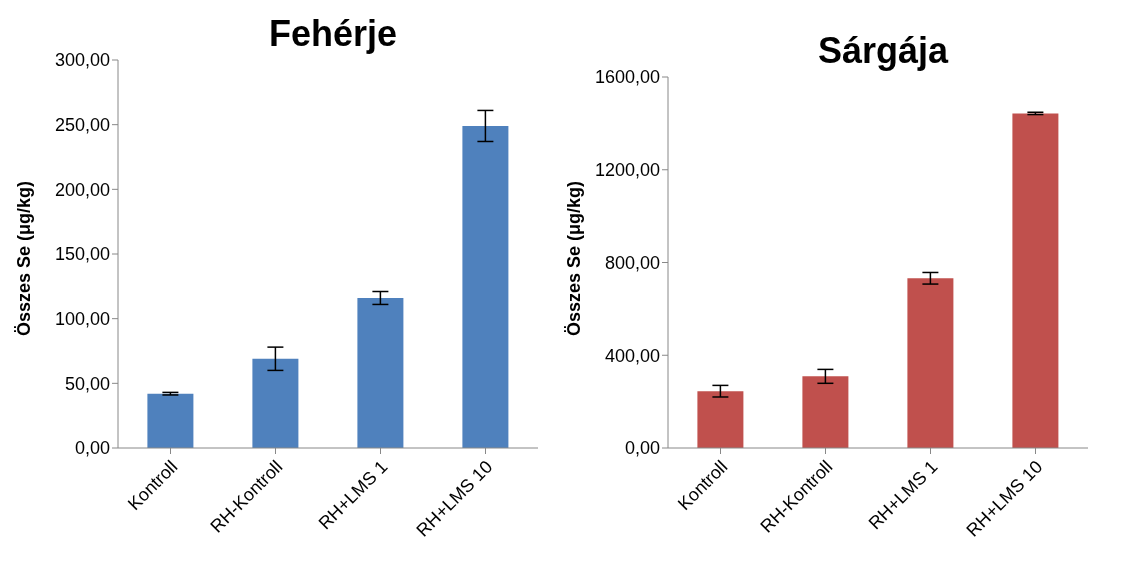 This screenshot has height=577, width=1129. Describe the element at coordinates (82, 125) in the screenshot. I see `y-tick-label: 250,00` at that location.